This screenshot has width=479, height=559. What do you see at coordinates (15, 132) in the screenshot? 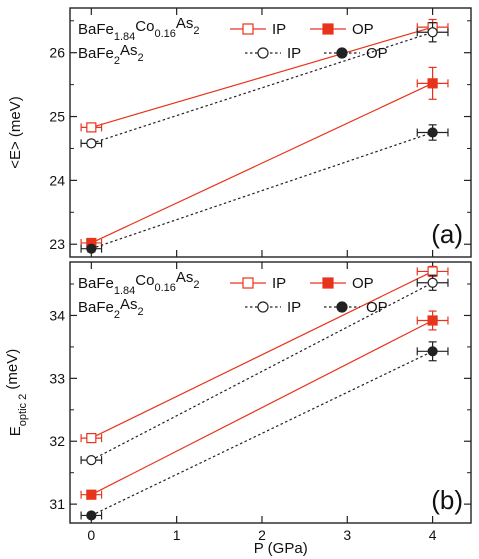
I see `y-axis-label: <E> (meV)` at bounding box center [15, 132].